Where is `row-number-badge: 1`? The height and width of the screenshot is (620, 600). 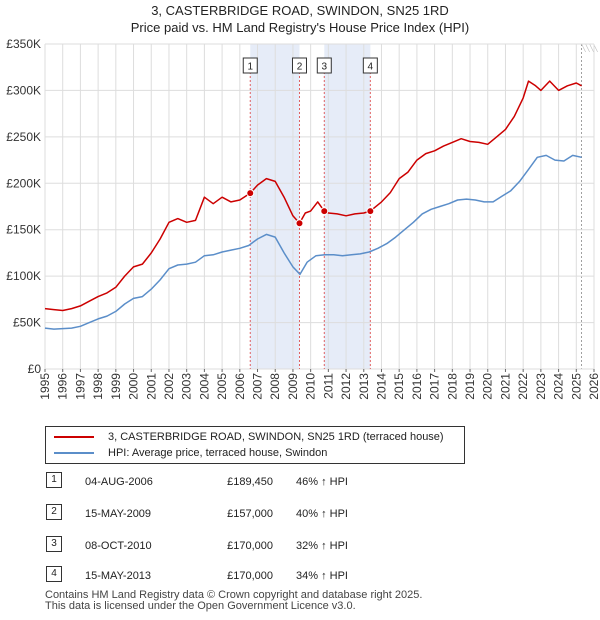
row-number-badge: 1 is located at coordinates (54, 480).